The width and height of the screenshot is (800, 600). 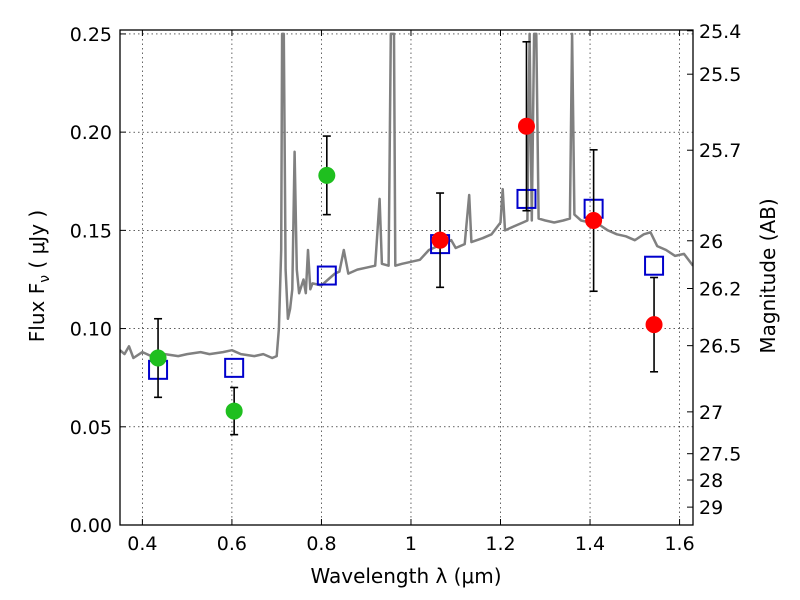 What do you see at coordinates (720, 455) in the screenshot?
I see `y2-tick-label: 27.5` at bounding box center [720, 455].